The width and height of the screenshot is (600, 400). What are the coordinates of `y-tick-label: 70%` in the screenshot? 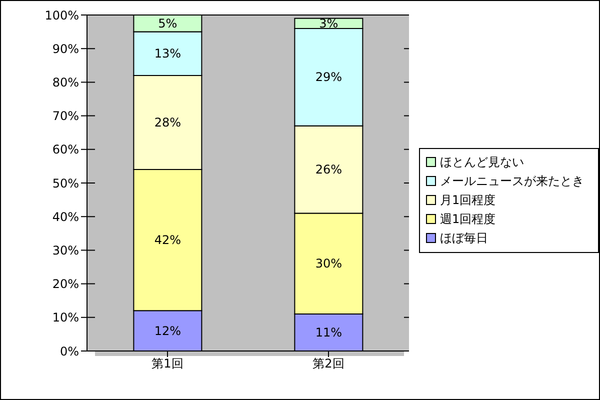 It's located at (65, 116).